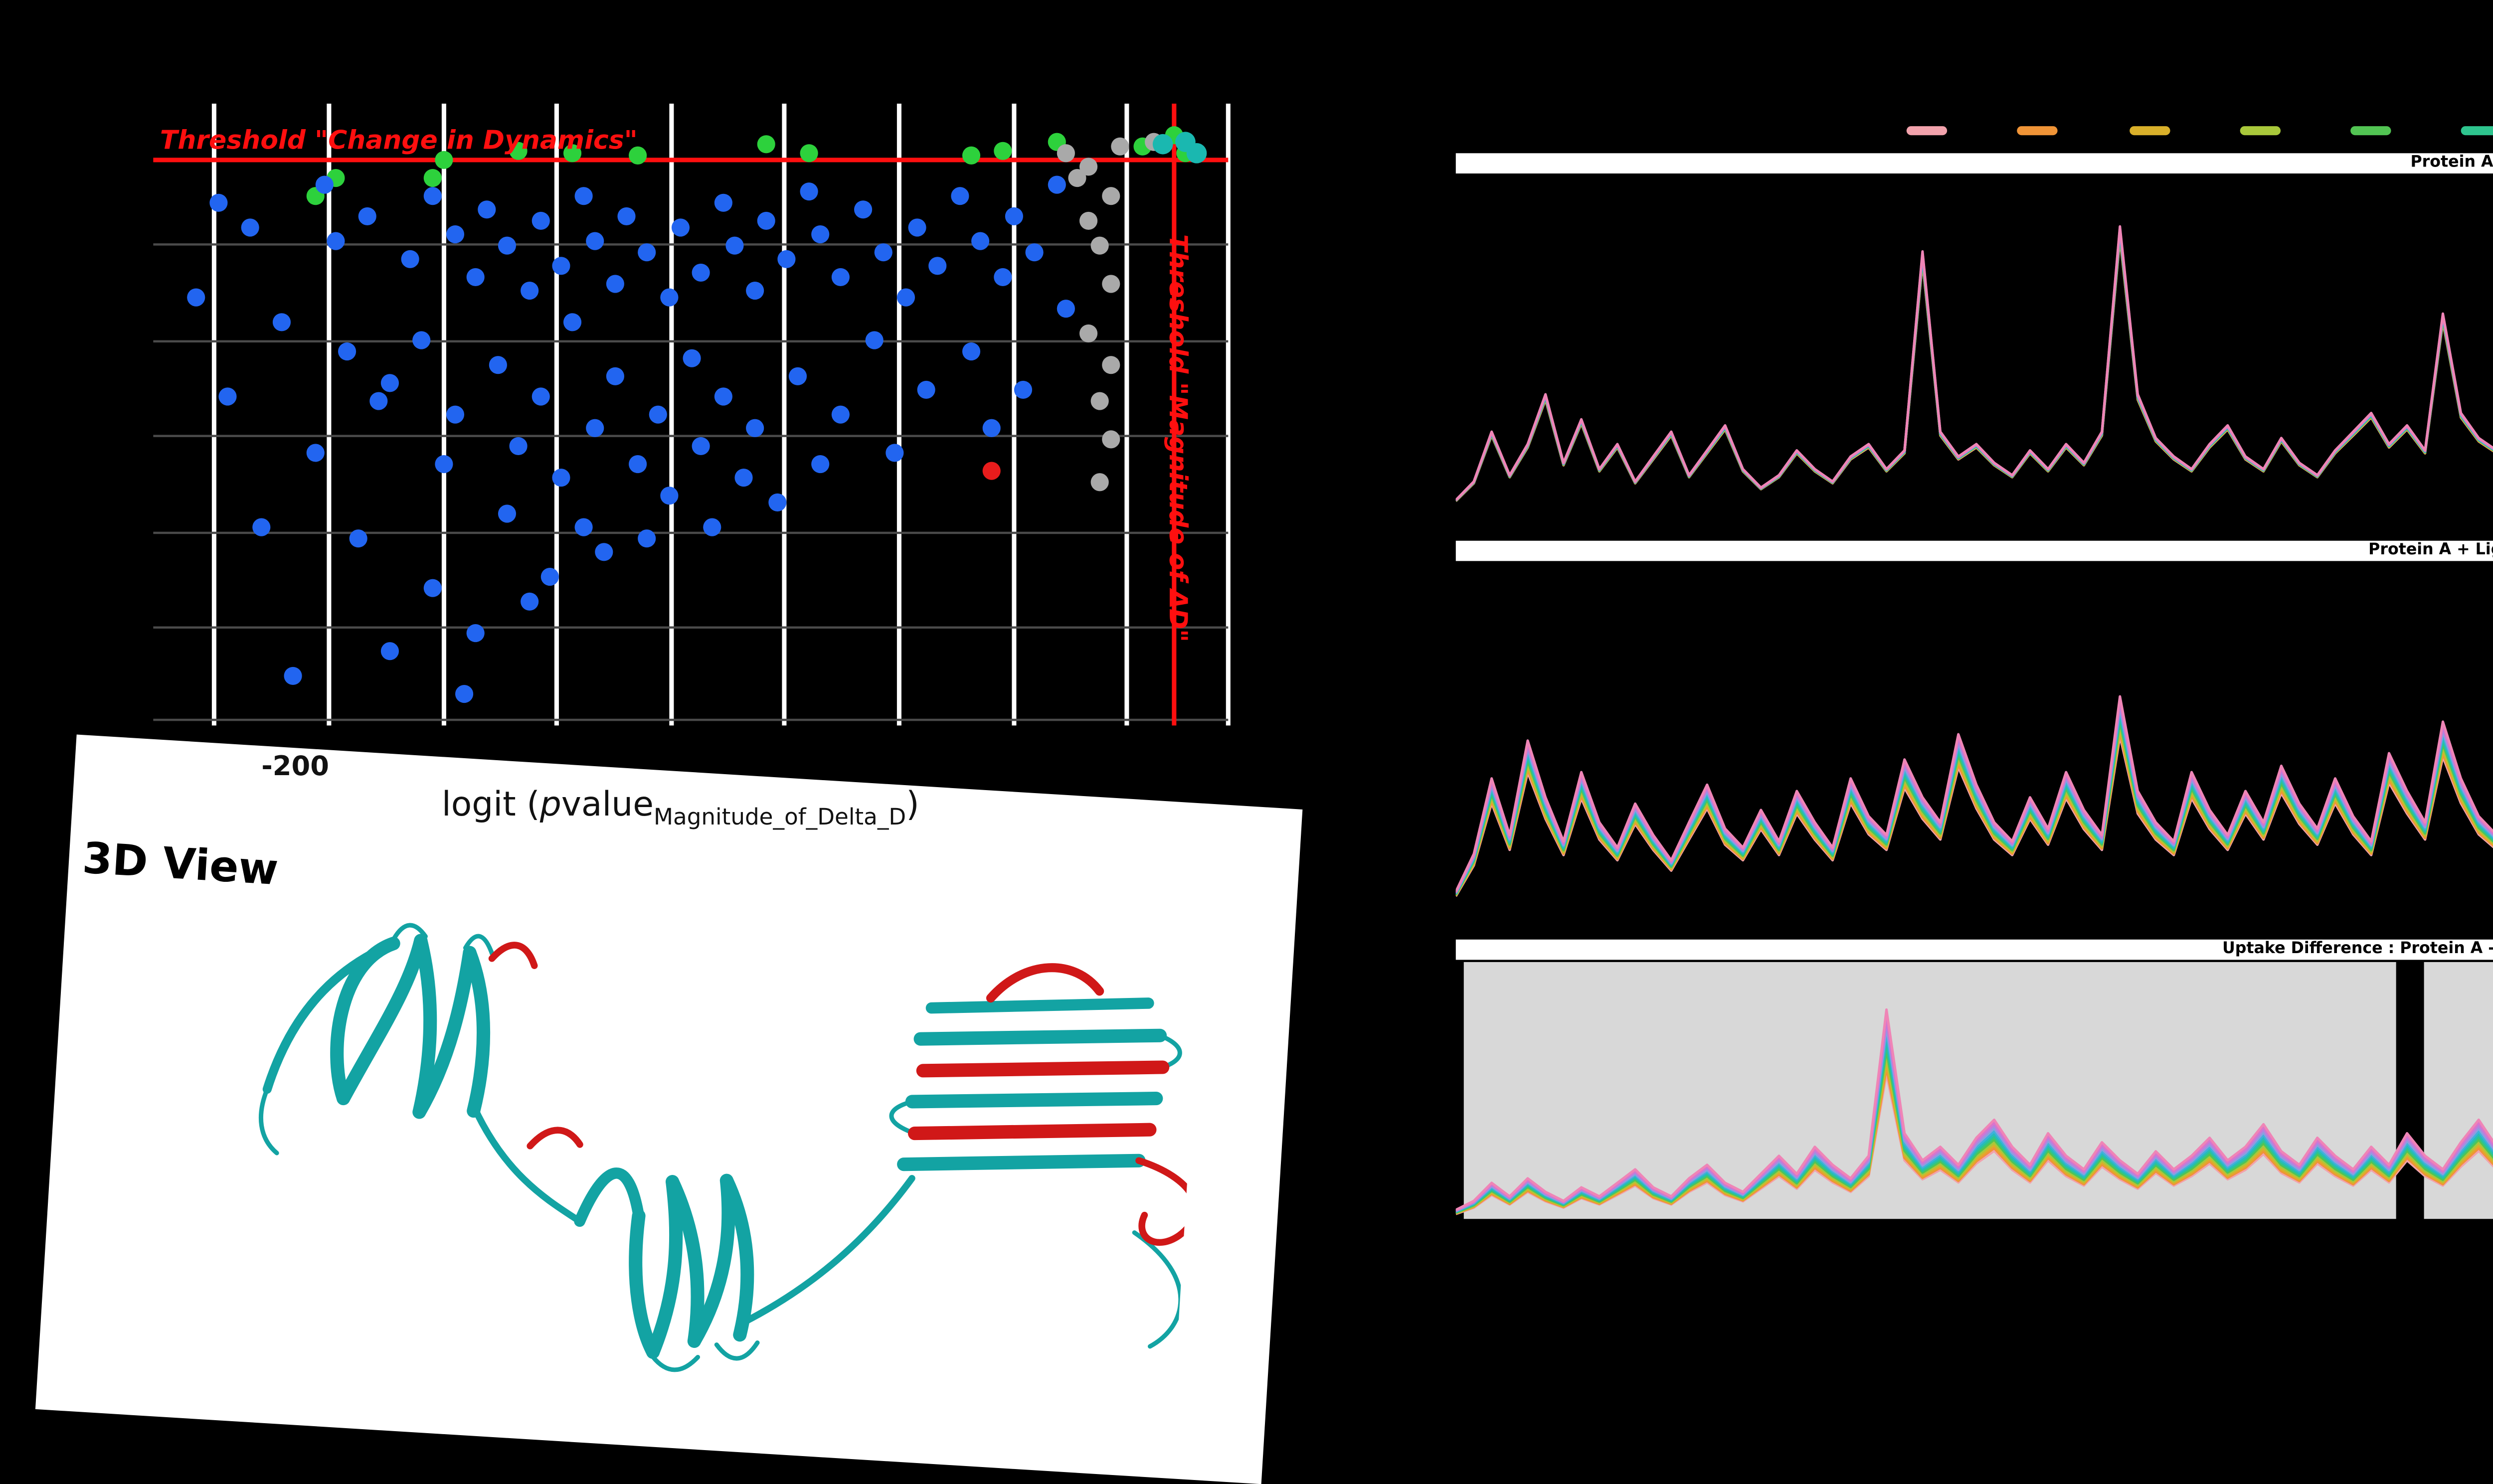 The height and width of the screenshot is (1484, 2493). Describe the element at coordinates (1974, 741) in the screenshot. I see `uptake-chart-protein-a-ligand` at that location.